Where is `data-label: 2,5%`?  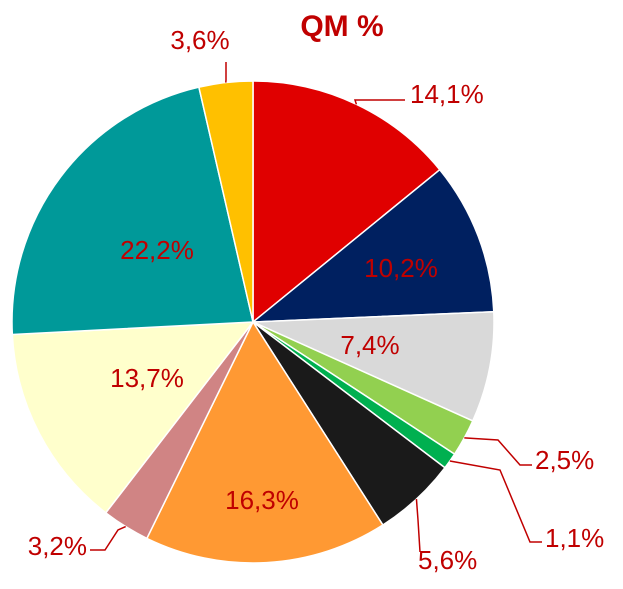
data-label: 2,5% is located at coordinates (564, 460).